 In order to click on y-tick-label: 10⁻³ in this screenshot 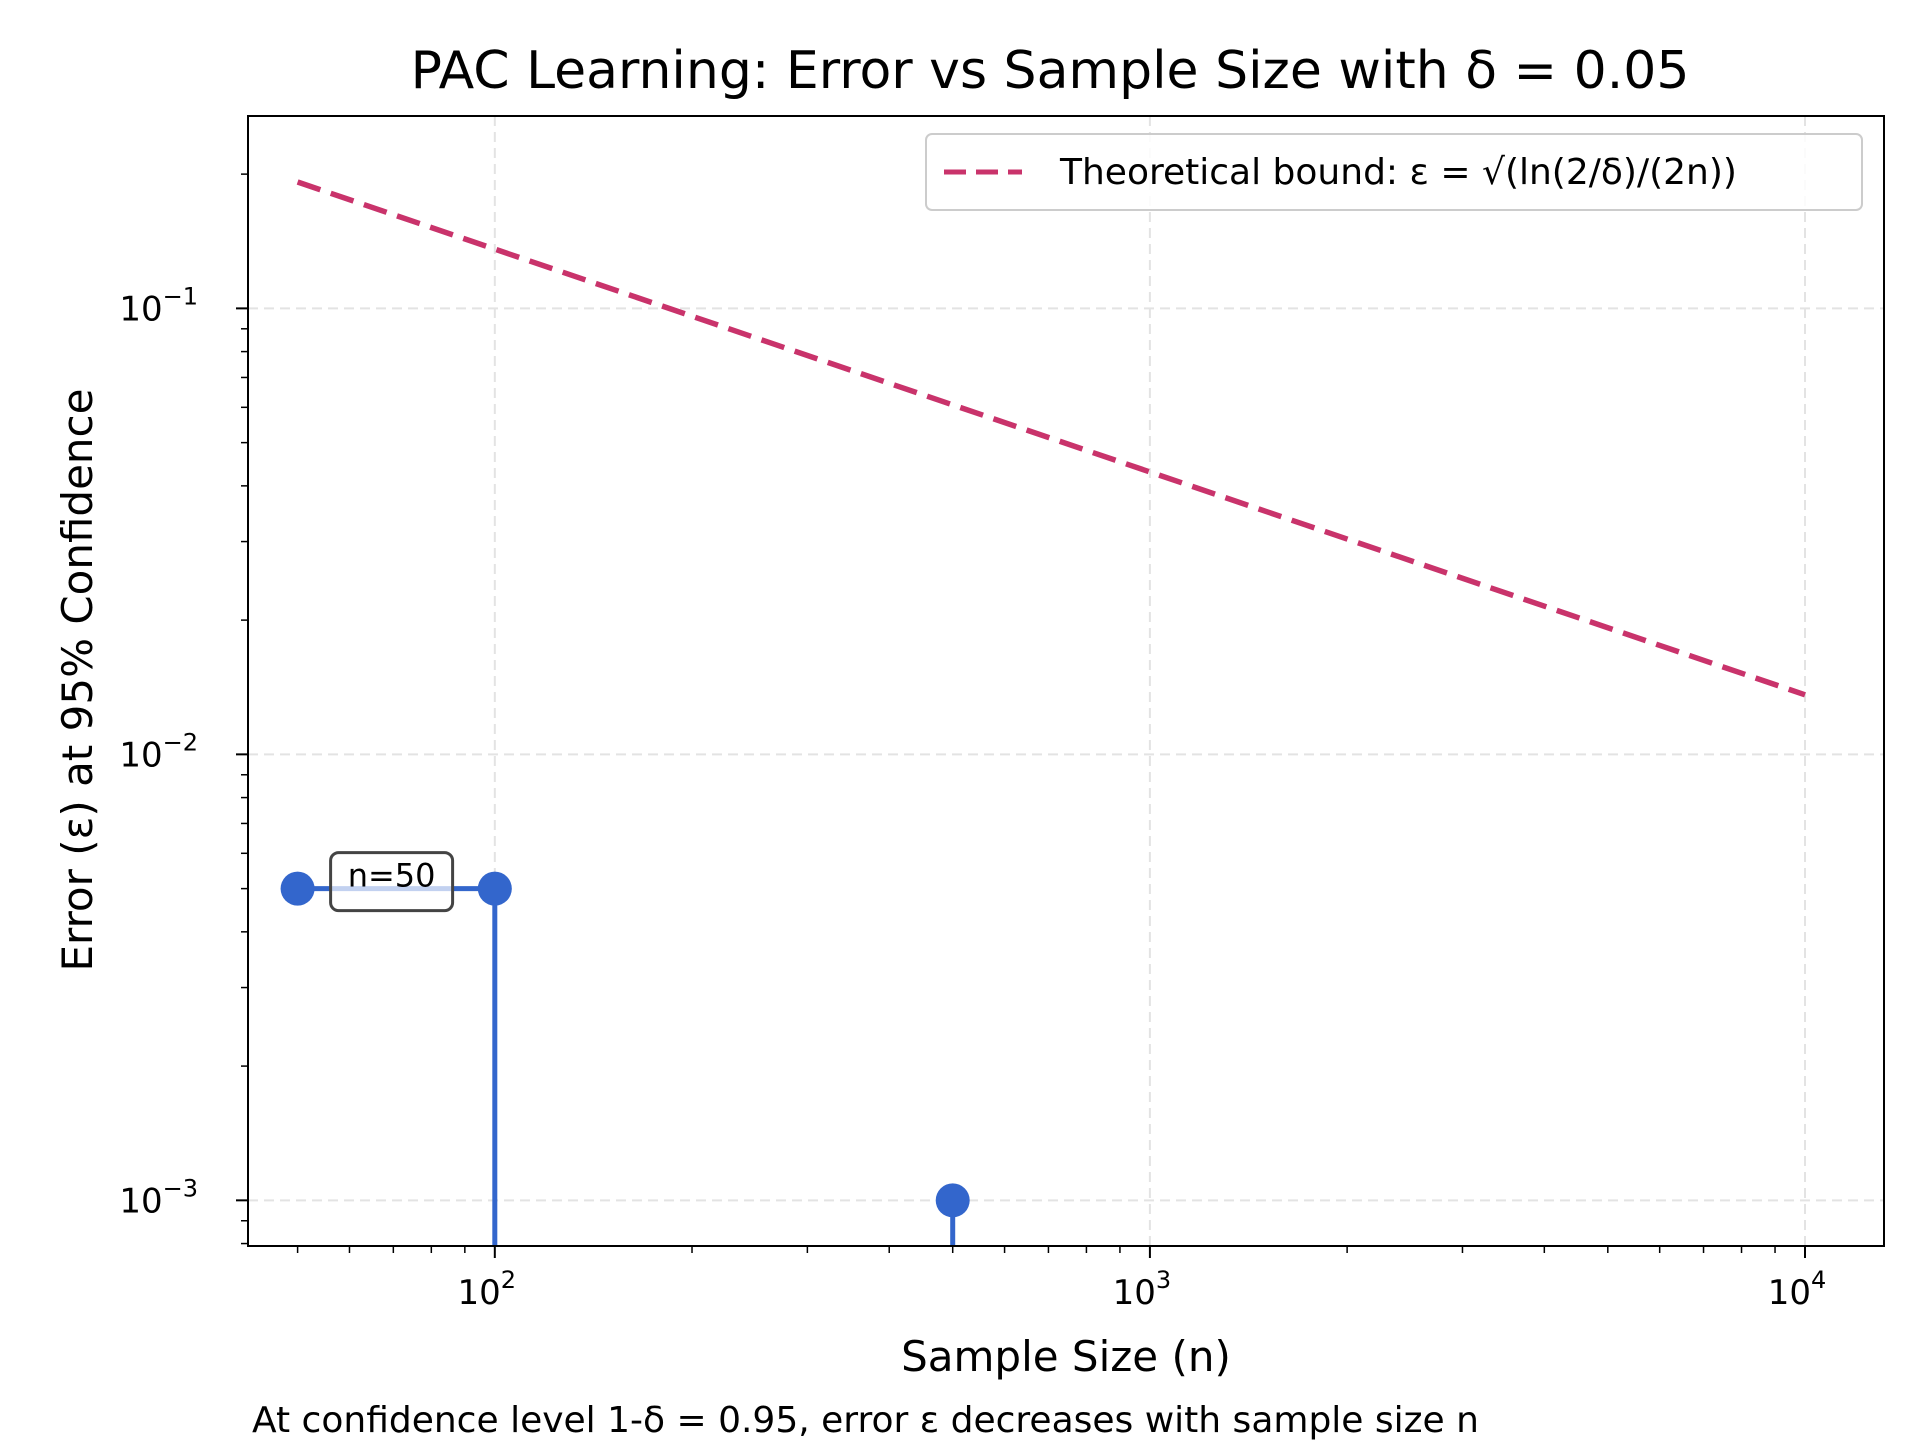, I will do `click(158, 1197)`.